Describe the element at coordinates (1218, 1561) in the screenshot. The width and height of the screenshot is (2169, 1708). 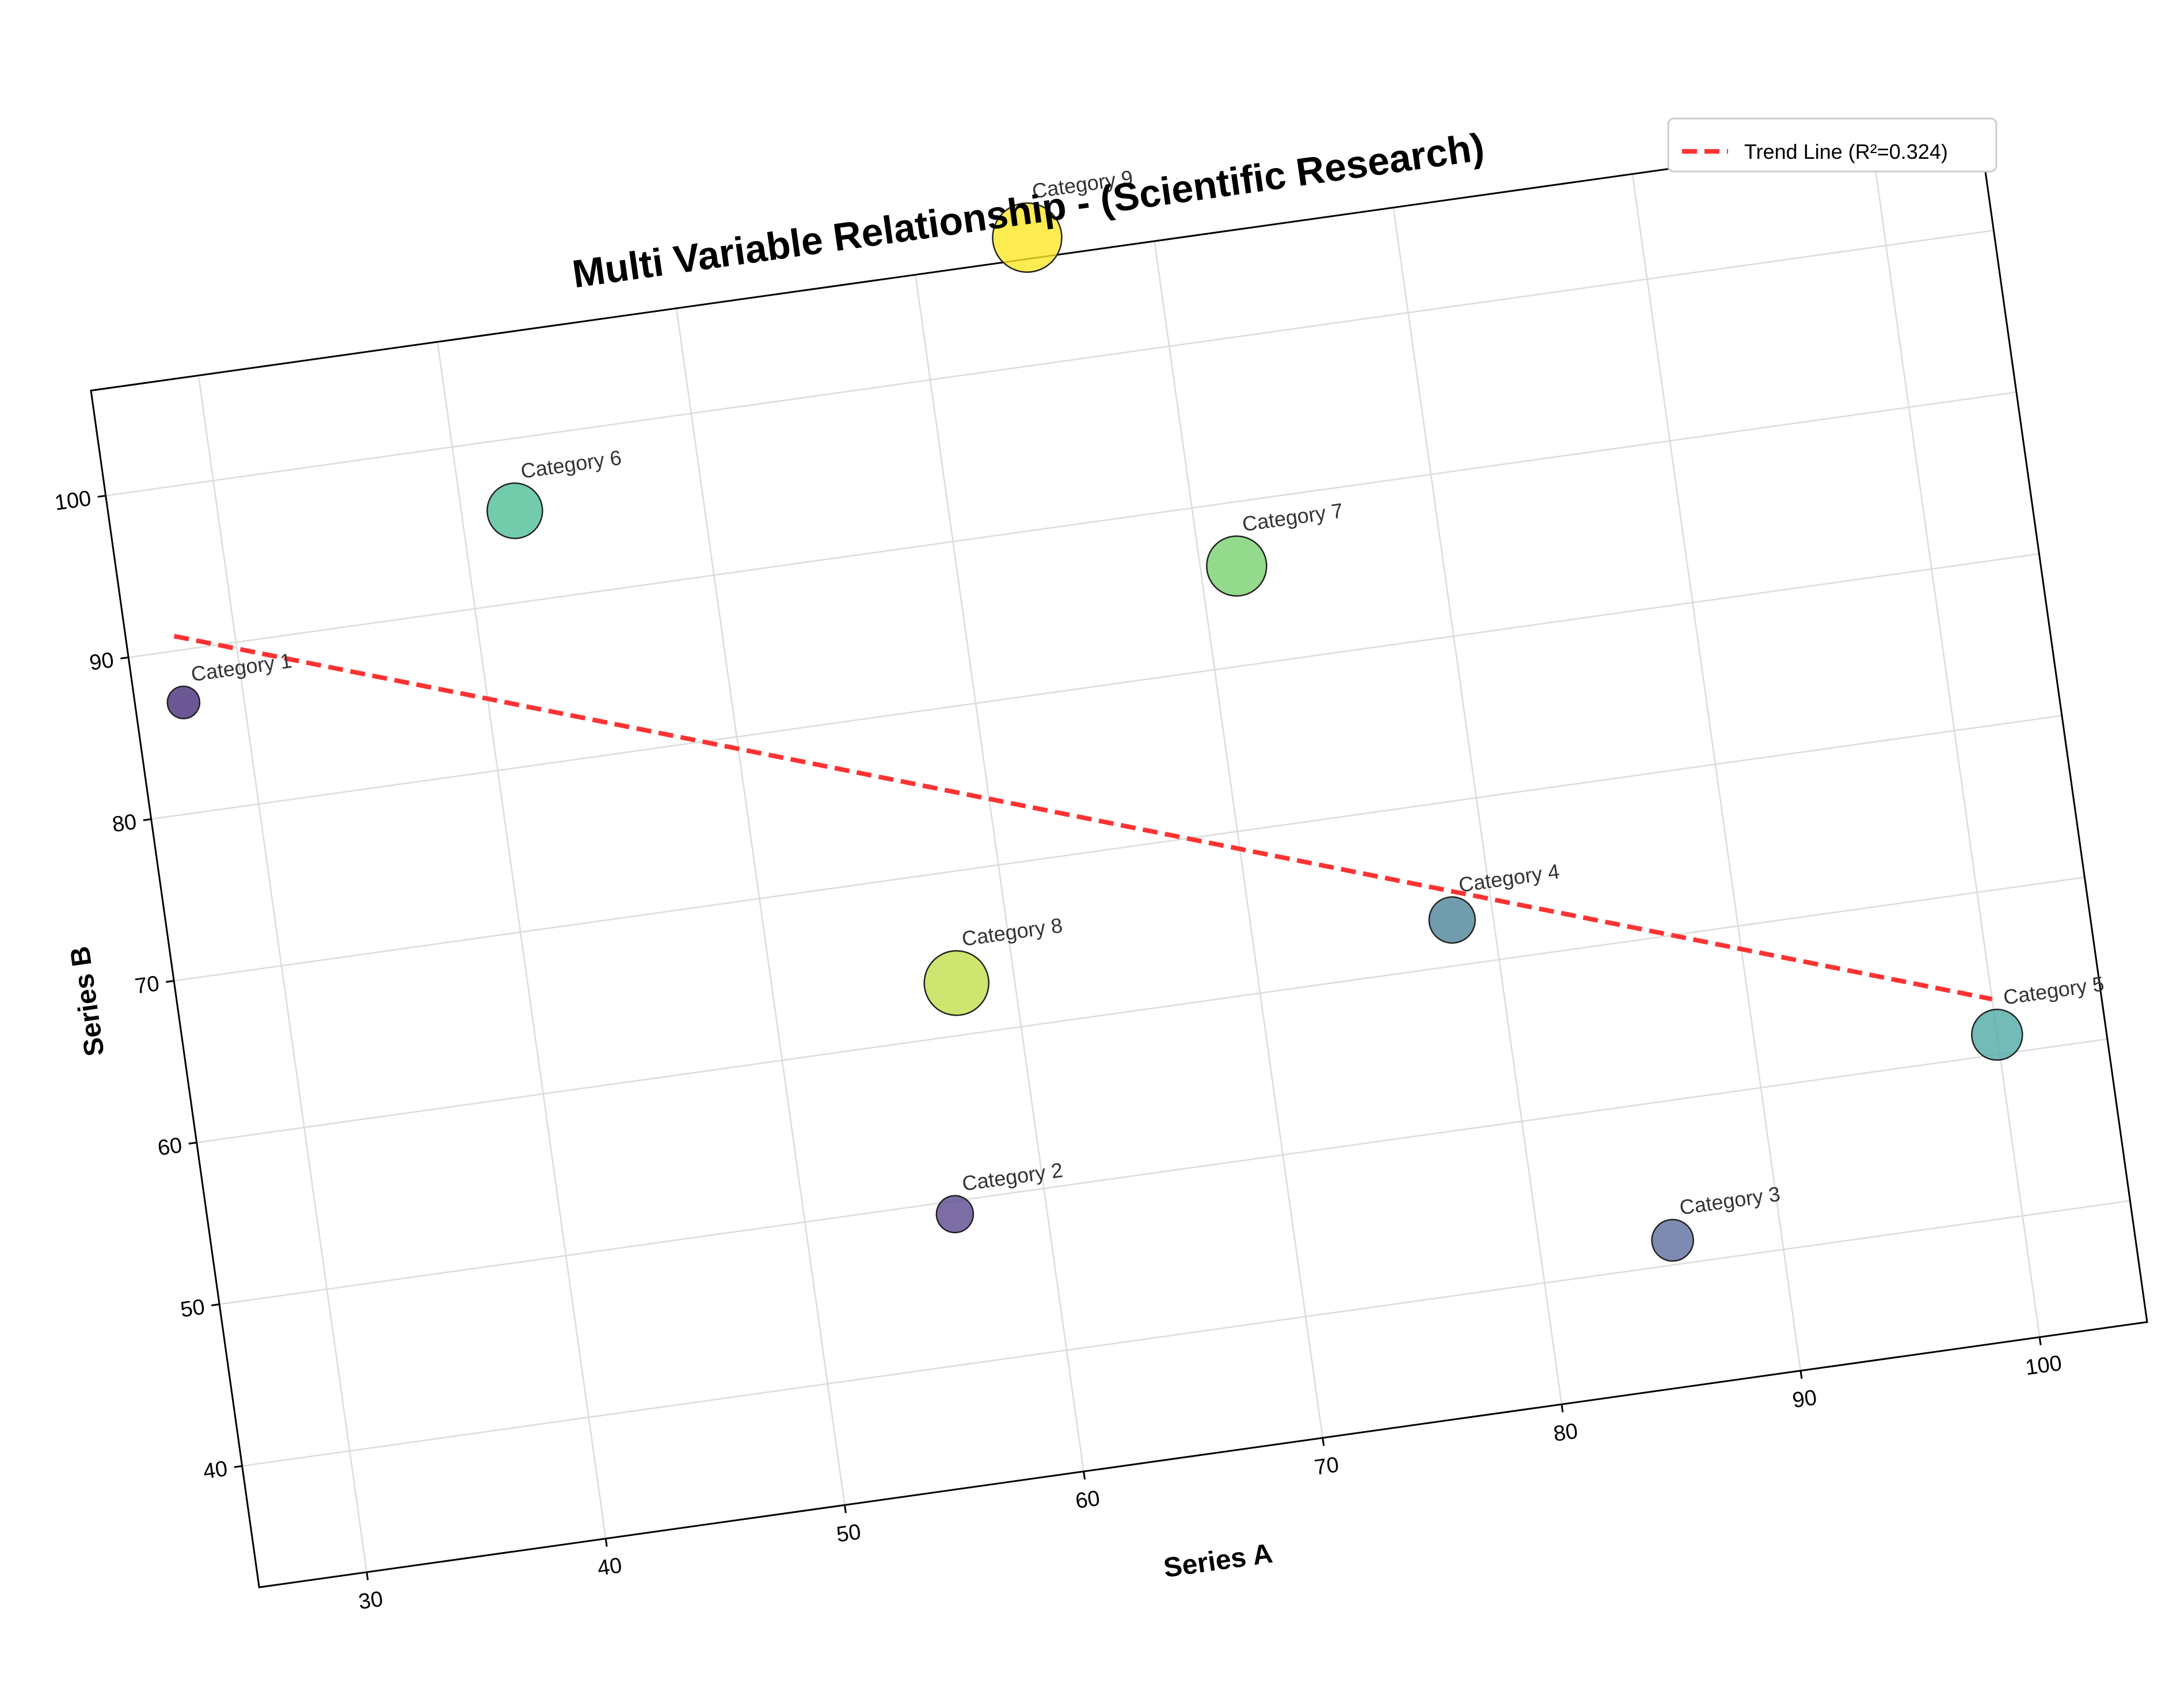
I see `x-axis-label: Series A` at that location.